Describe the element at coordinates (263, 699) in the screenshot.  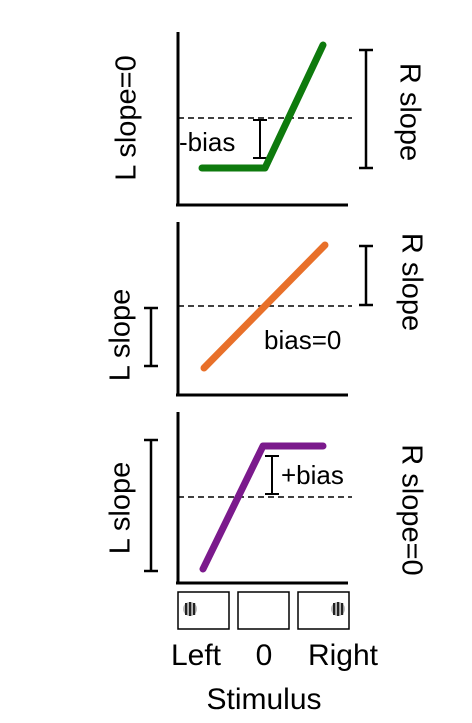
I see `x-axis-label: Stimulus` at that location.